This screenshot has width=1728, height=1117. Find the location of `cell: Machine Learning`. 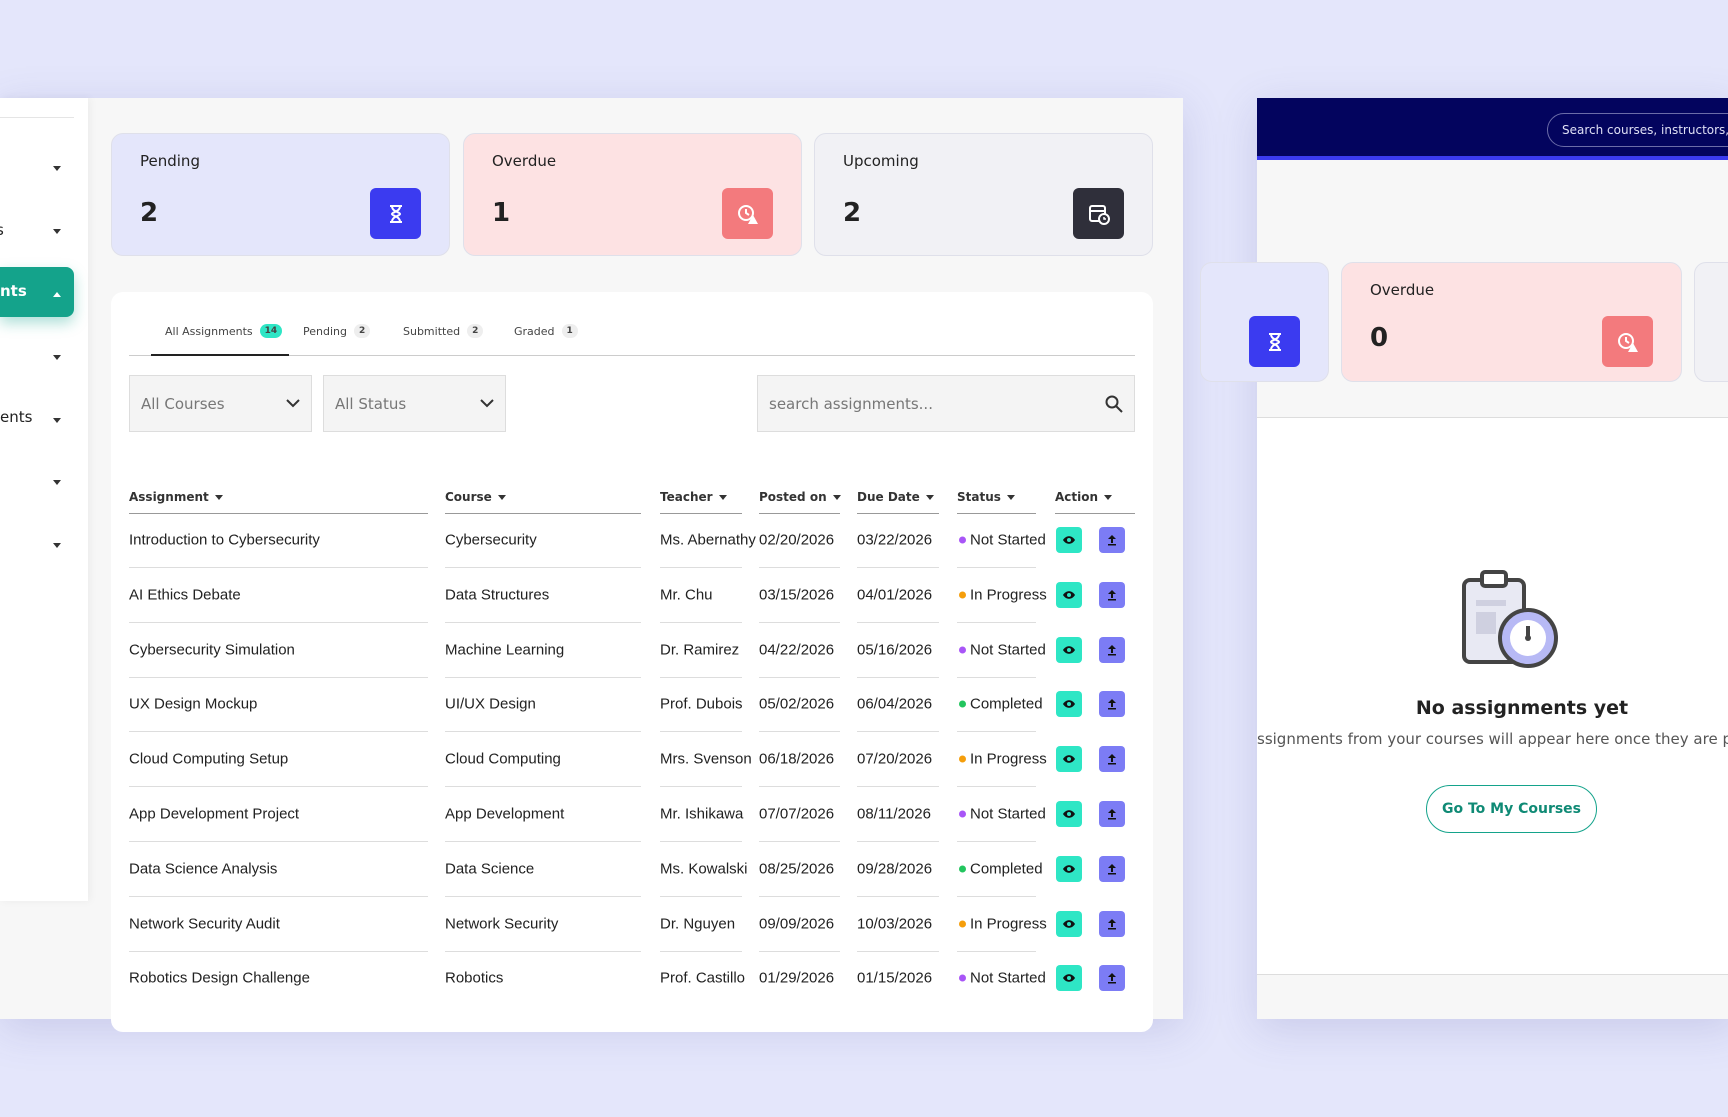

cell: Machine Learning is located at coordinates (505, 650).